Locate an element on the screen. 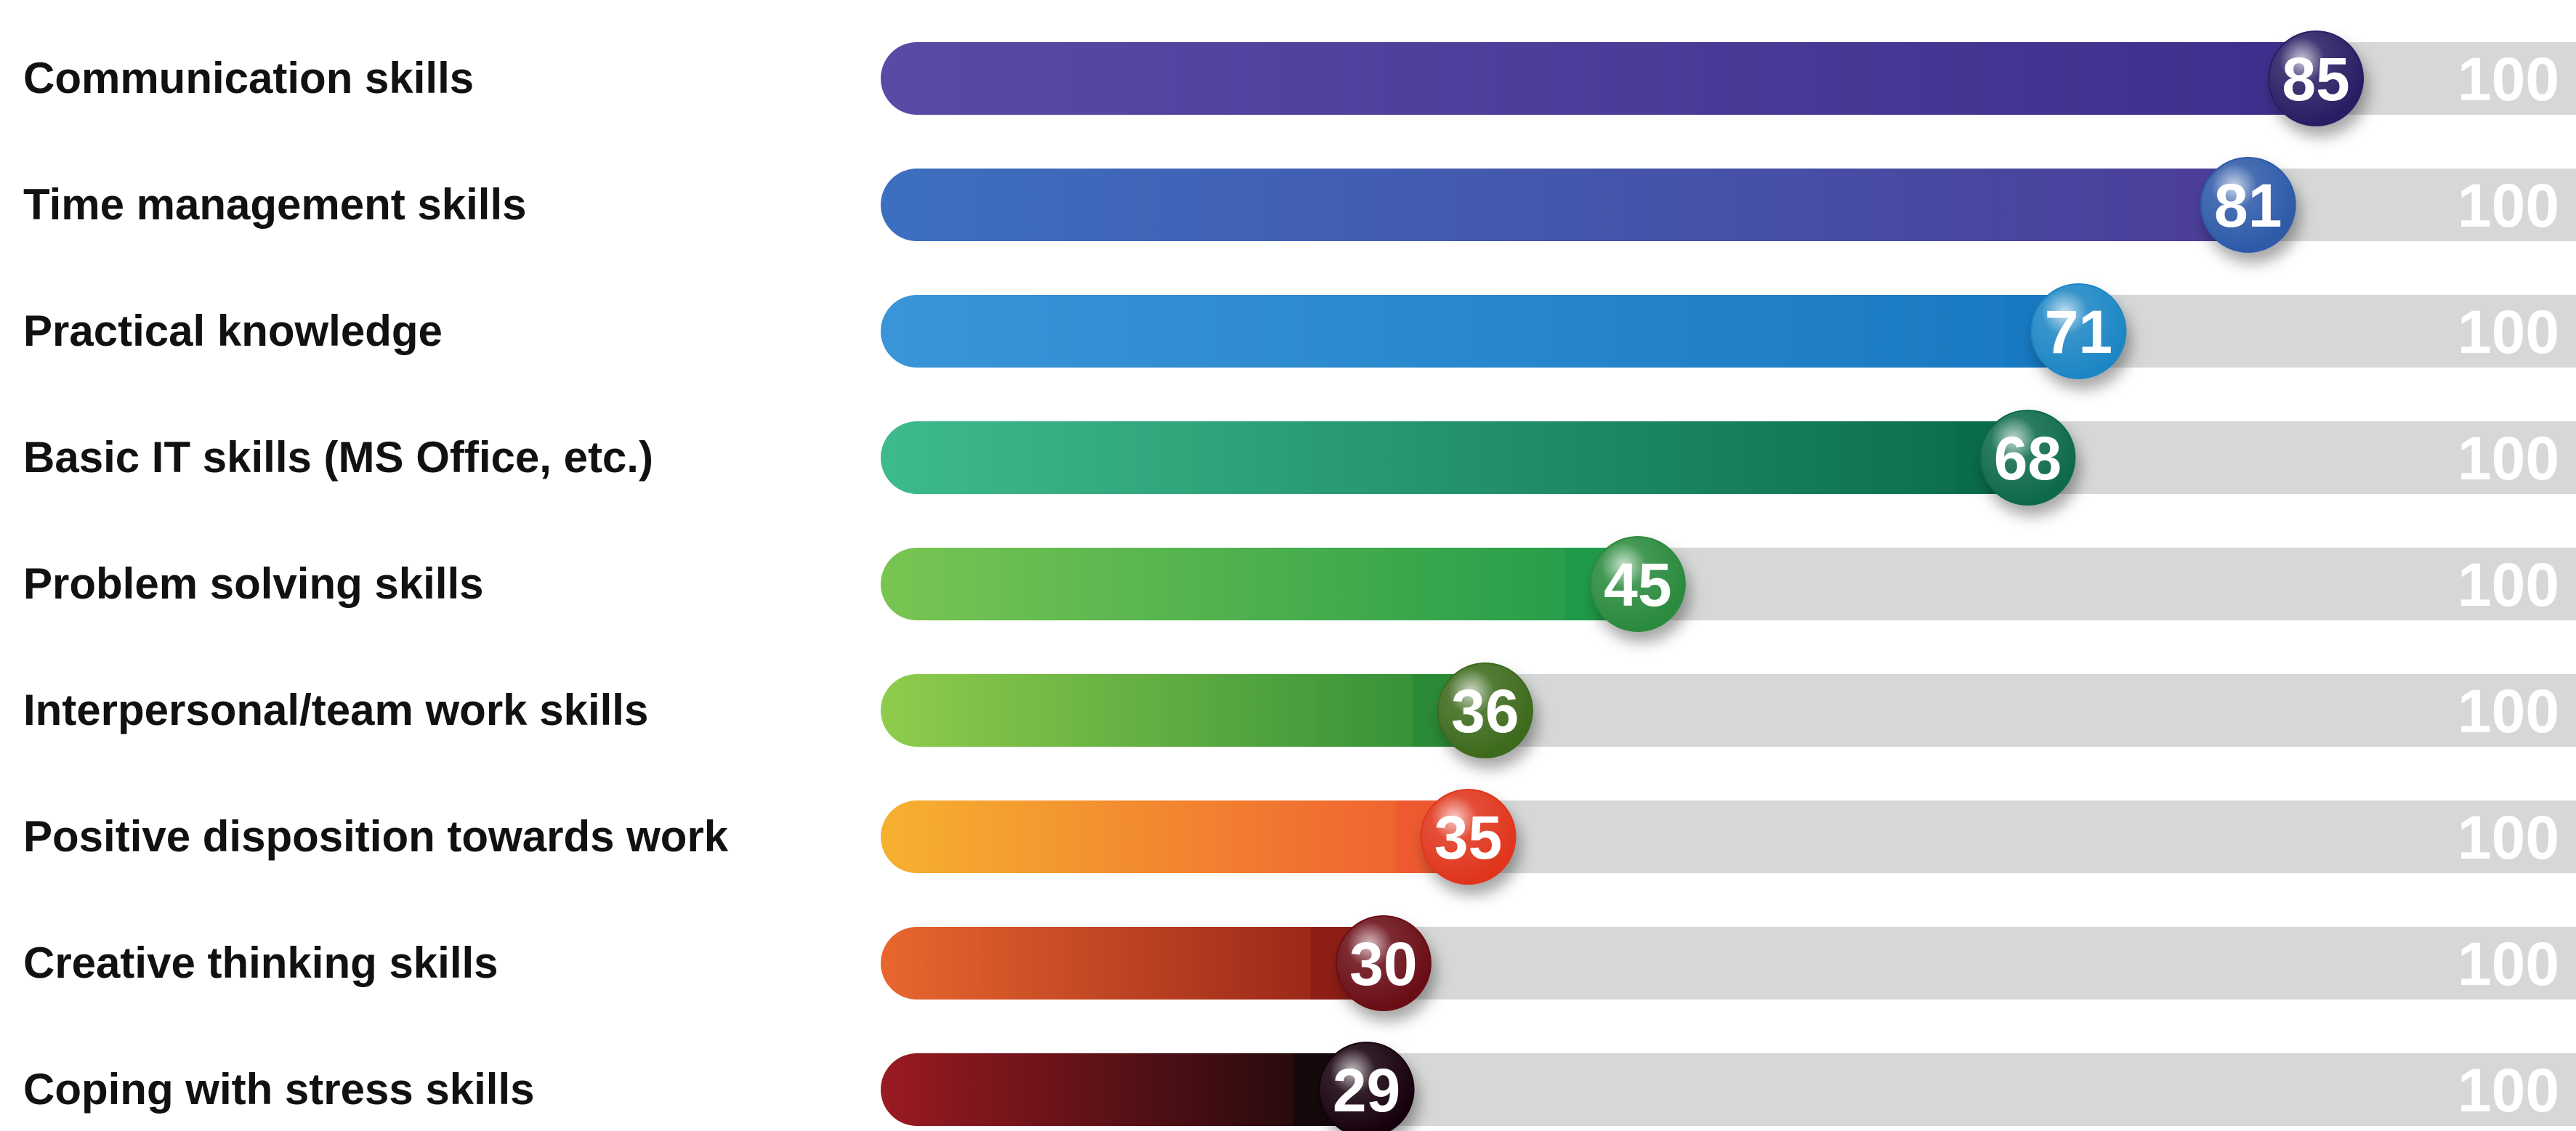  value-marker: 68 is located at coordinates (2028, 458).